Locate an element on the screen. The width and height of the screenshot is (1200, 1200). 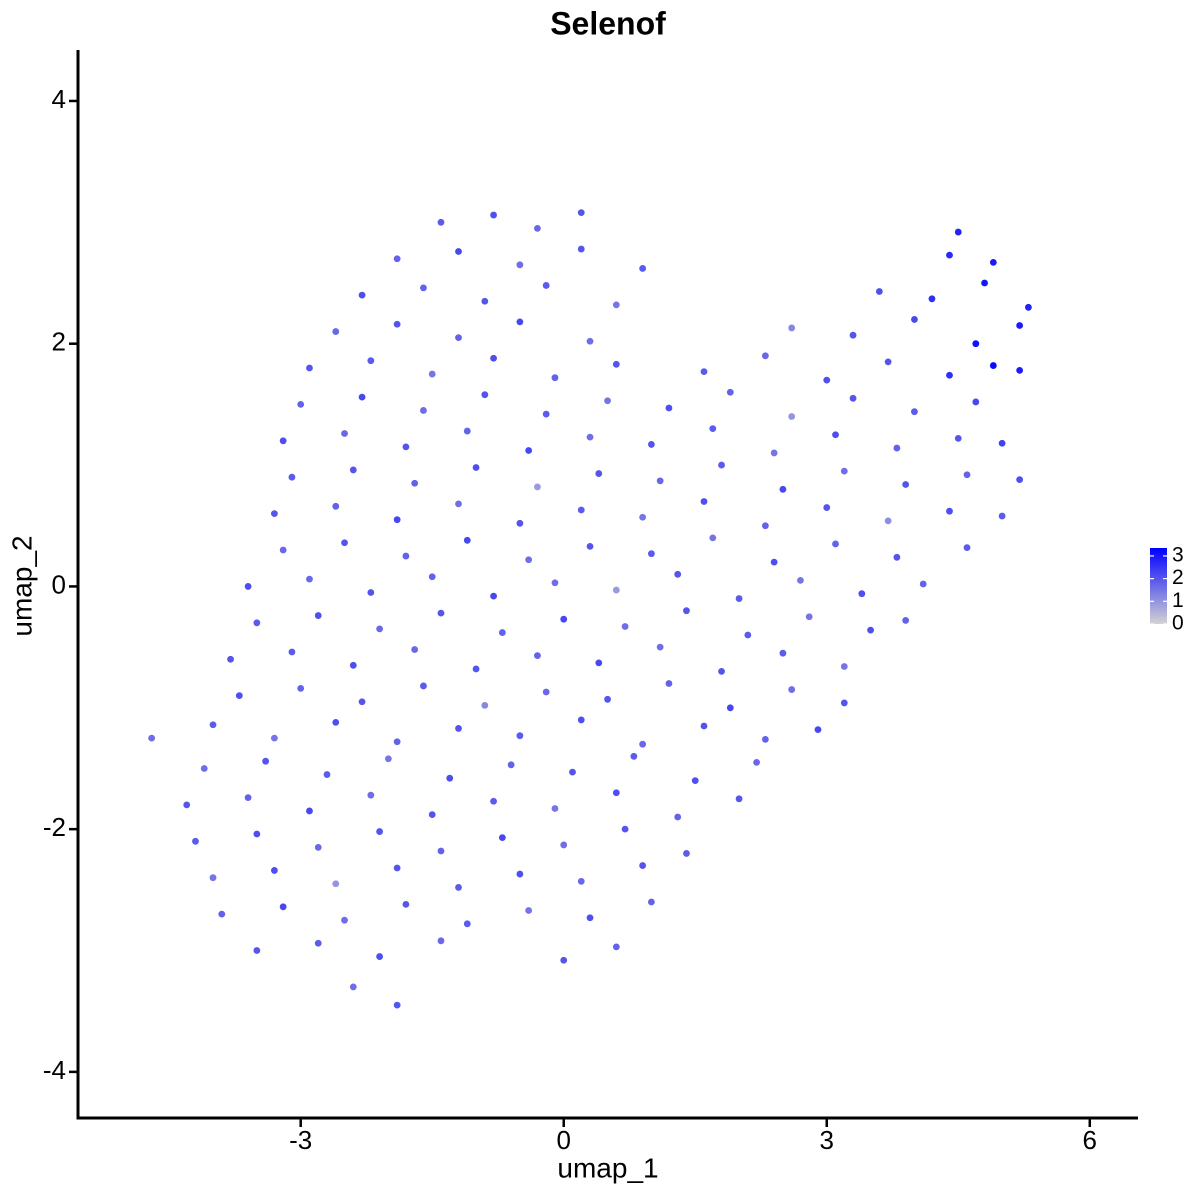
x-tick-label: 6 is located at coordinates (1090, 1140).